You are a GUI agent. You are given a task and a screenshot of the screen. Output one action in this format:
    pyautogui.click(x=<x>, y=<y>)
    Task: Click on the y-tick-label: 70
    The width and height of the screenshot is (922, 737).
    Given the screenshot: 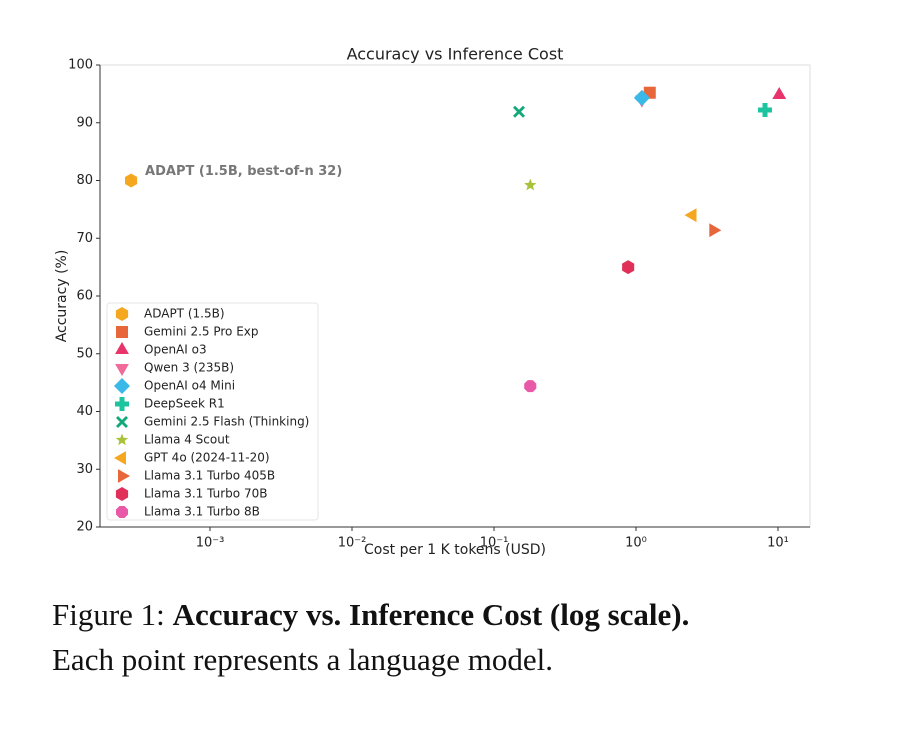 What is the action you would take?
    pyautogui.click(x=84, y=238)
    